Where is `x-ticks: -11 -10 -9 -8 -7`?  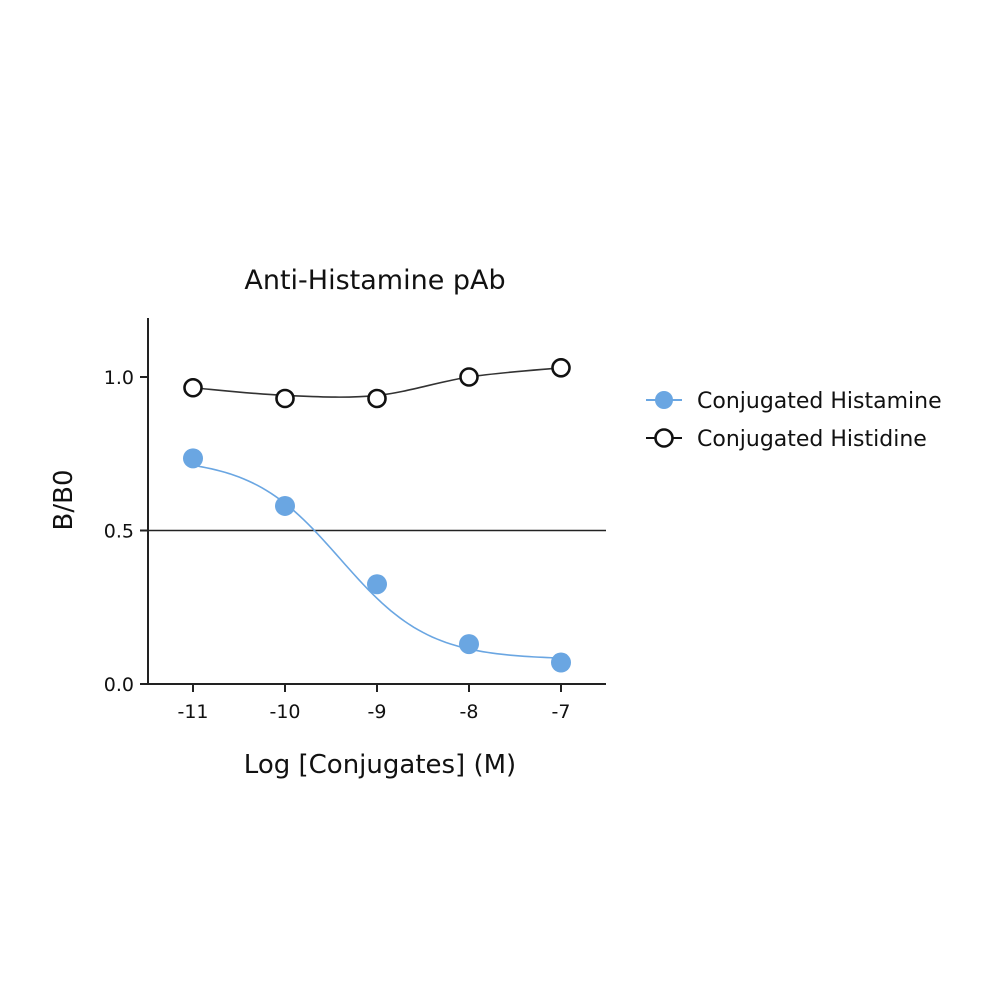
x-ticks: -11 -10 -9 -8 -7 is located at coordinates (373, 703).